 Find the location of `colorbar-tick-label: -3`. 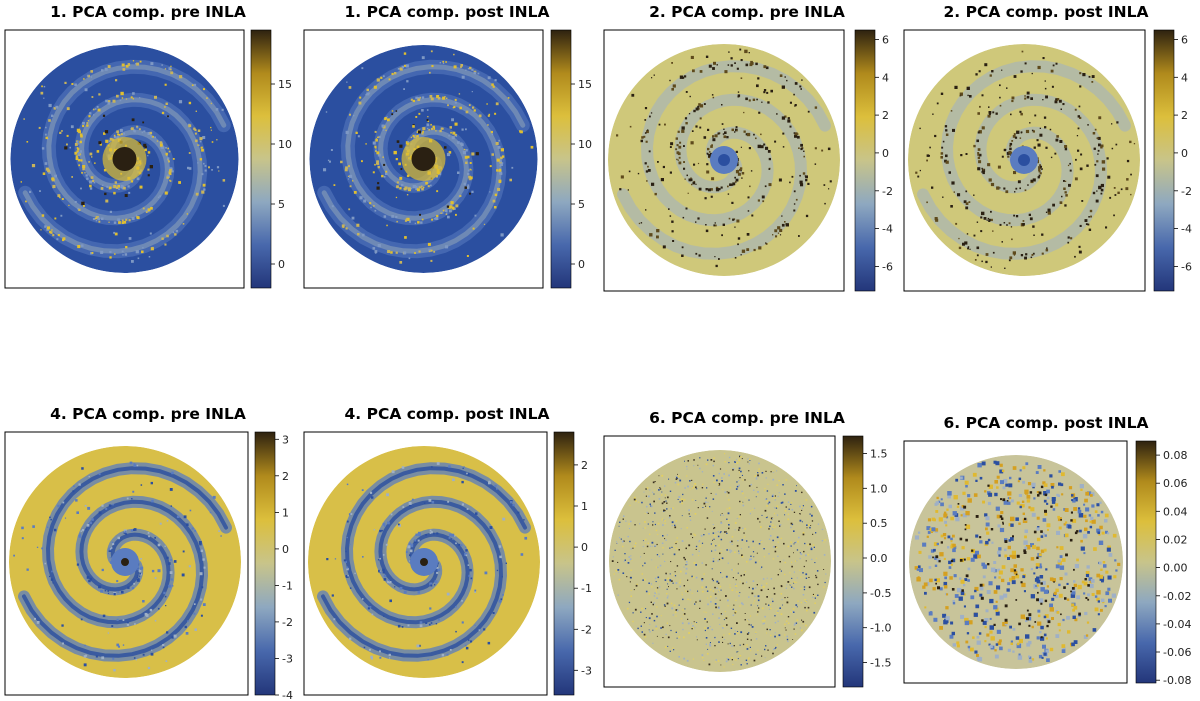

colorbar-tick-label: -3 is located at coordinates (586, 670).